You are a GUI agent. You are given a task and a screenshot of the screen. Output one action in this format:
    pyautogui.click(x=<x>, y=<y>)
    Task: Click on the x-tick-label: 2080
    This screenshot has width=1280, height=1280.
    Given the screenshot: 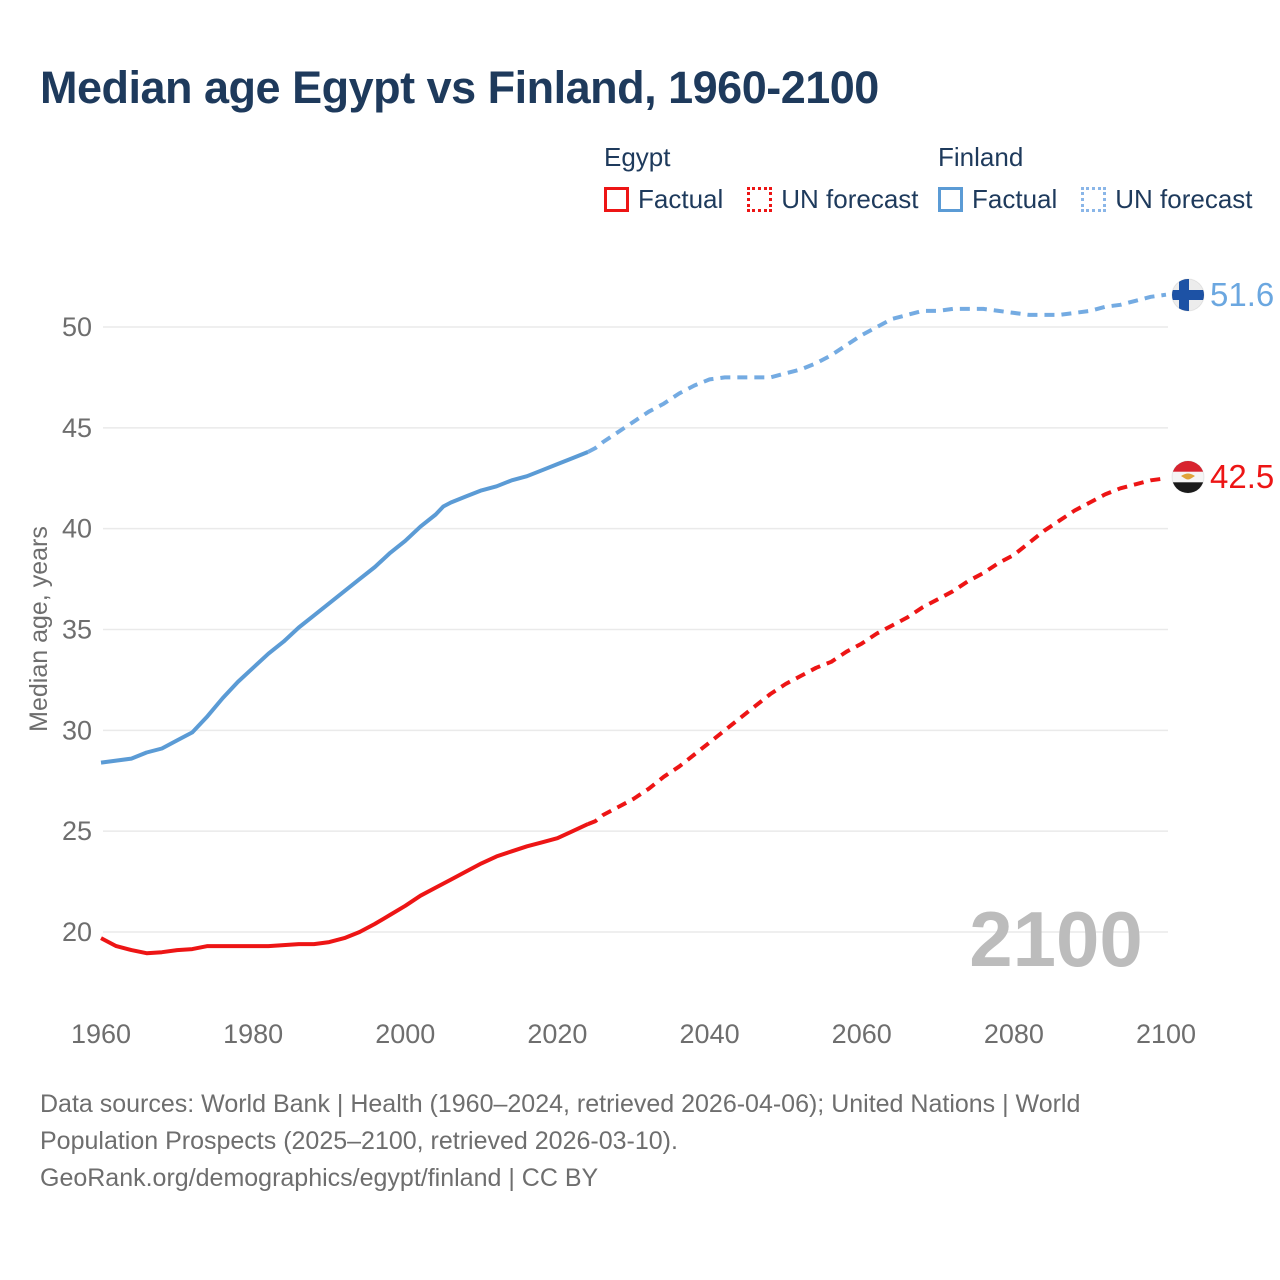 What is the action you would take?
    pyautogui.click(x=1014, y=1034)
    